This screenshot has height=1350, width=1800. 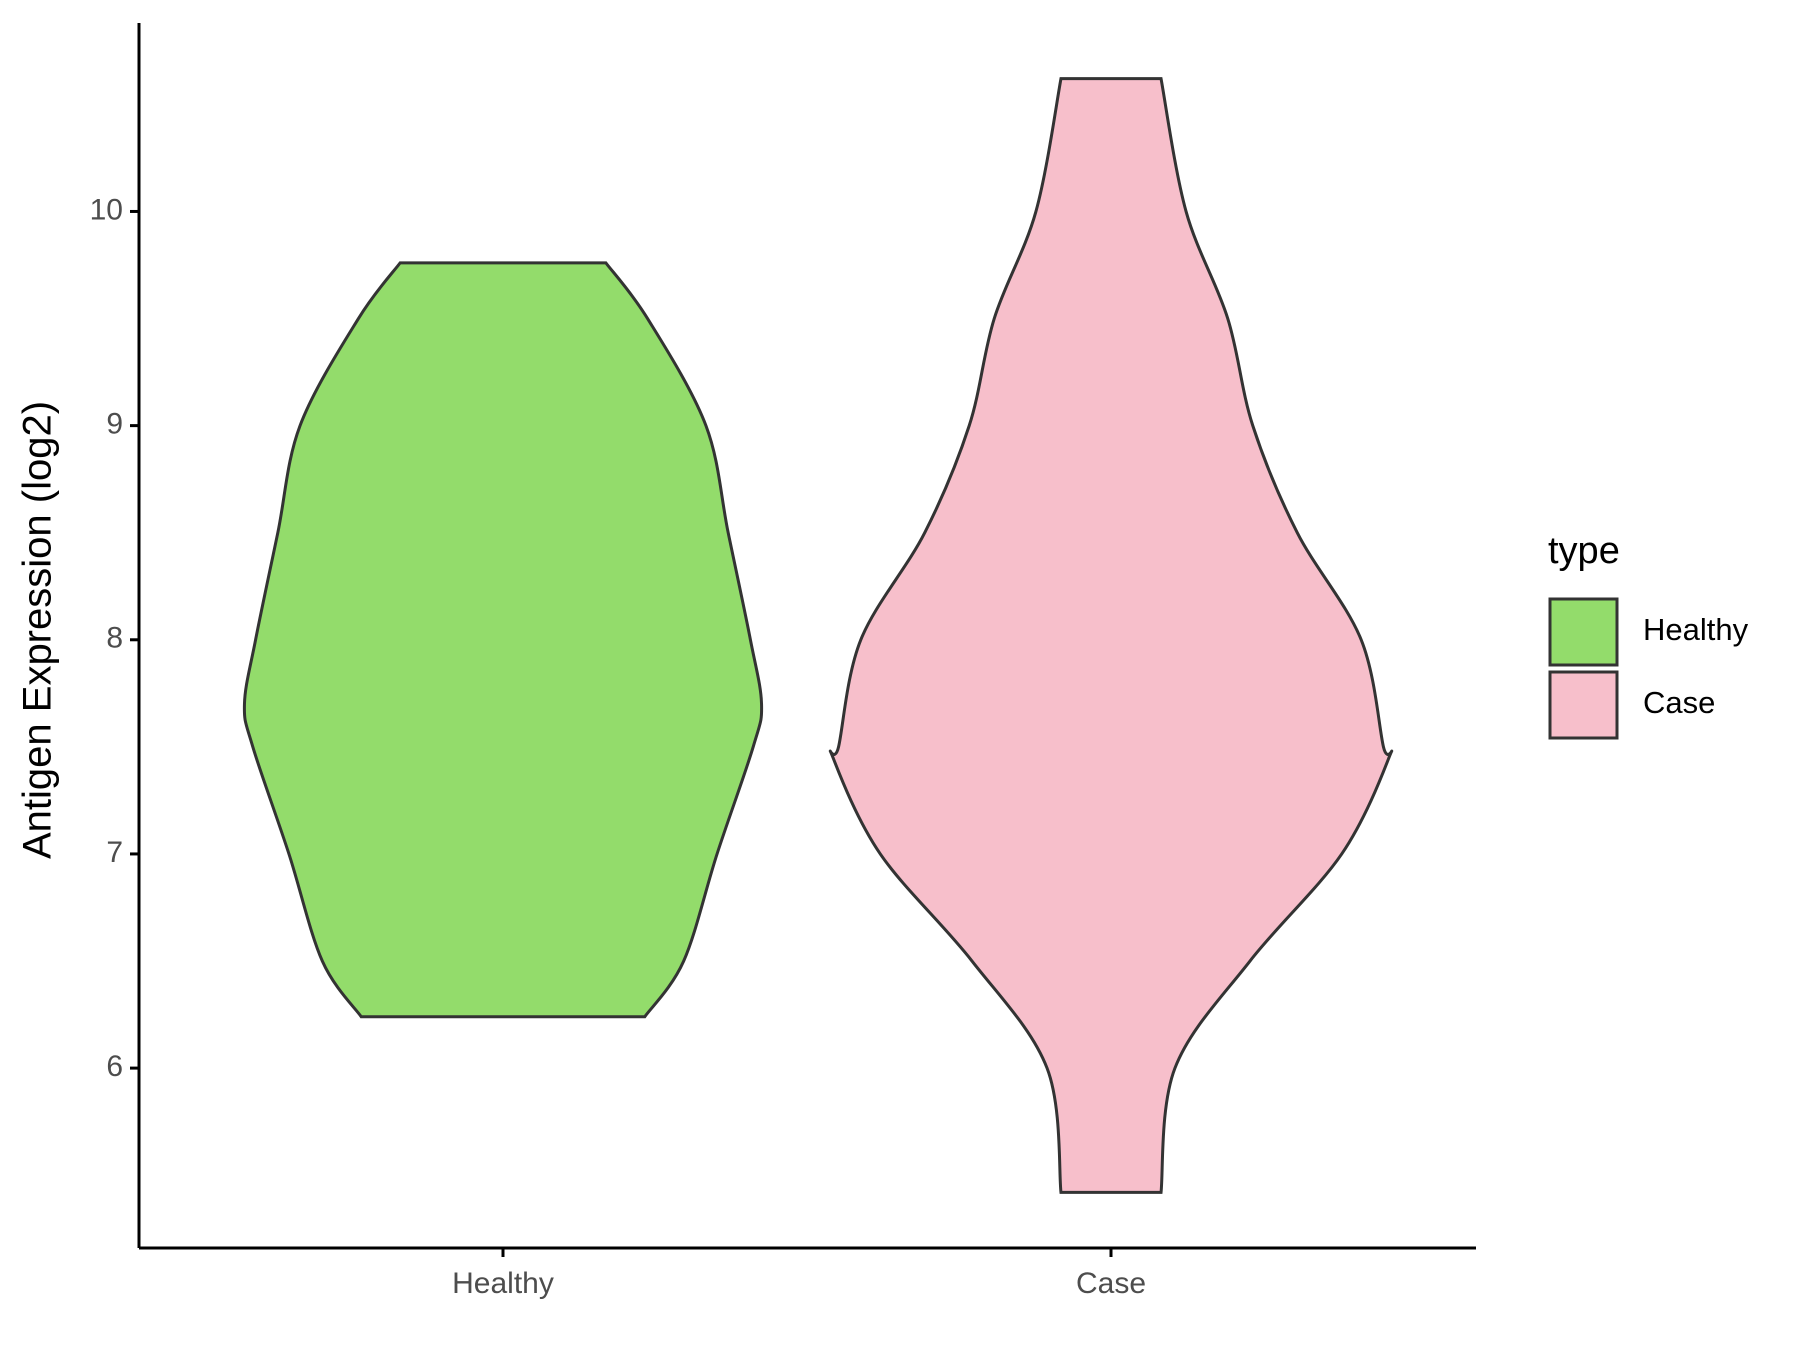 I want to click on y-tick-label: 7, so click(x=114, y=852).